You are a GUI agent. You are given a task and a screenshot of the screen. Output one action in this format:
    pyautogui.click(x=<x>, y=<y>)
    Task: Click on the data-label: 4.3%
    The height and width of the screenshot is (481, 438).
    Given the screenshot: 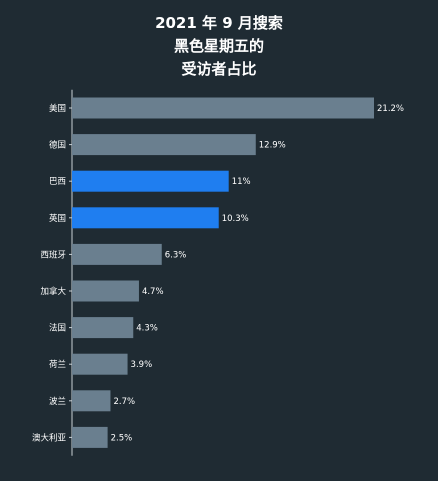 What is the action you would take?
    pyautogui.click(x=147, y=329)
    